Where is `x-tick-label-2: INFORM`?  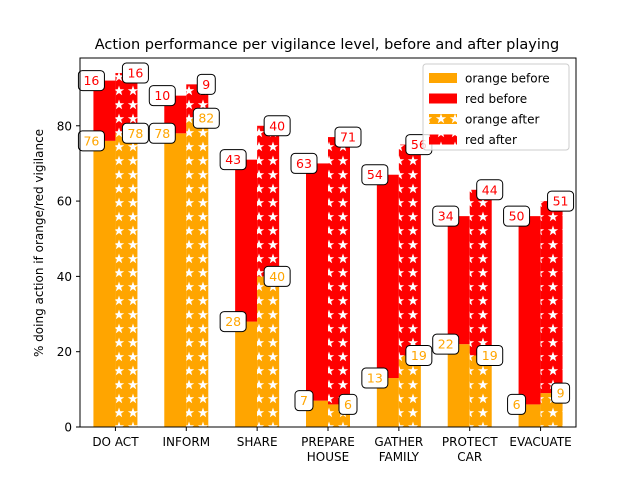
x-tick-label-2: INFORM is located at coordinates (187, 442).